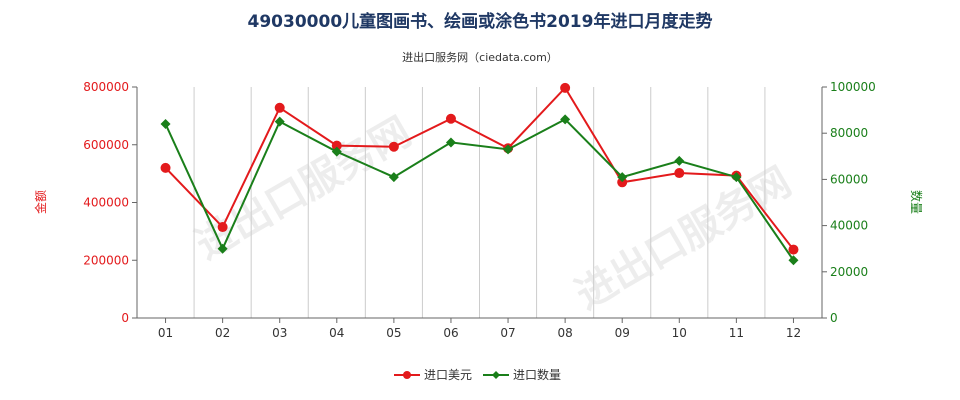 The height and width of the screenshot is (400, 960). What do you see at coordinates (537, 374) in the screenshot?
I see `legend-label-2: 进口数量` at bounding box center [537, 374].